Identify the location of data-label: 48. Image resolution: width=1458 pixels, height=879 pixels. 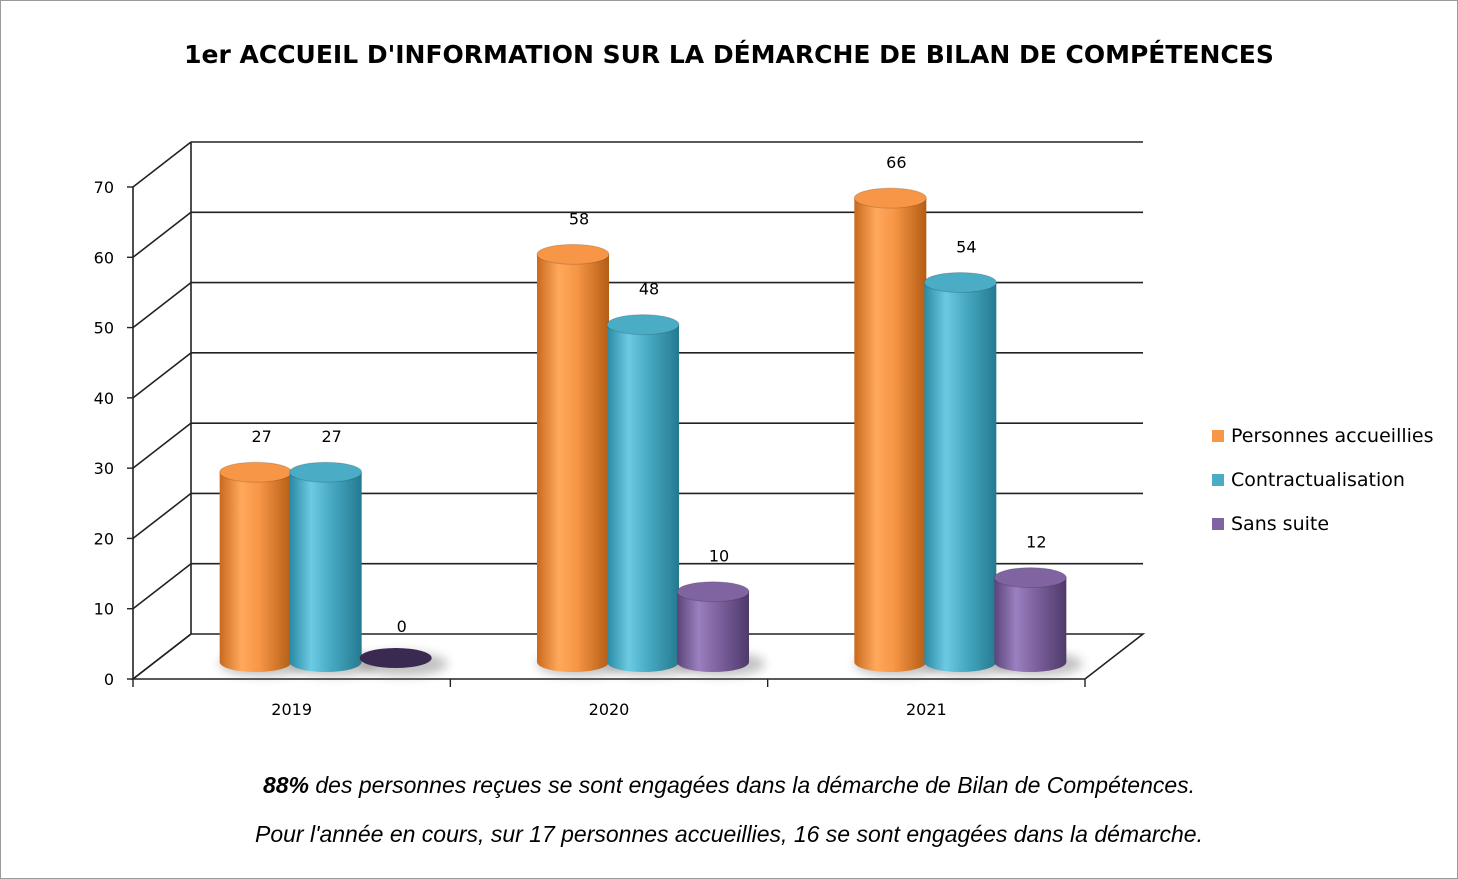
(649, 289).